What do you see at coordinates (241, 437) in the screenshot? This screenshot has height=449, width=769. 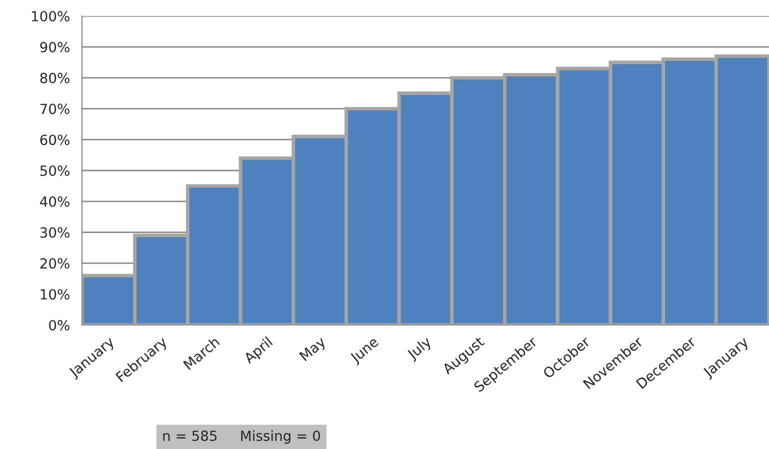 I see `text: n = 585 Missing = 0` at bounding box center [241, 437].